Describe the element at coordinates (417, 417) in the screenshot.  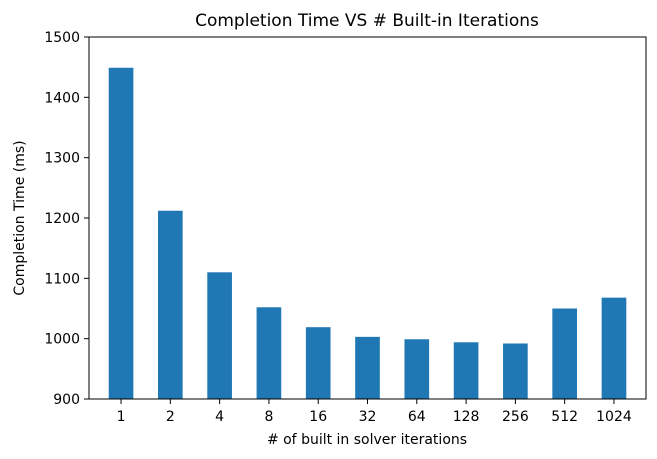
I see `x-tick-label: 64` at that location.